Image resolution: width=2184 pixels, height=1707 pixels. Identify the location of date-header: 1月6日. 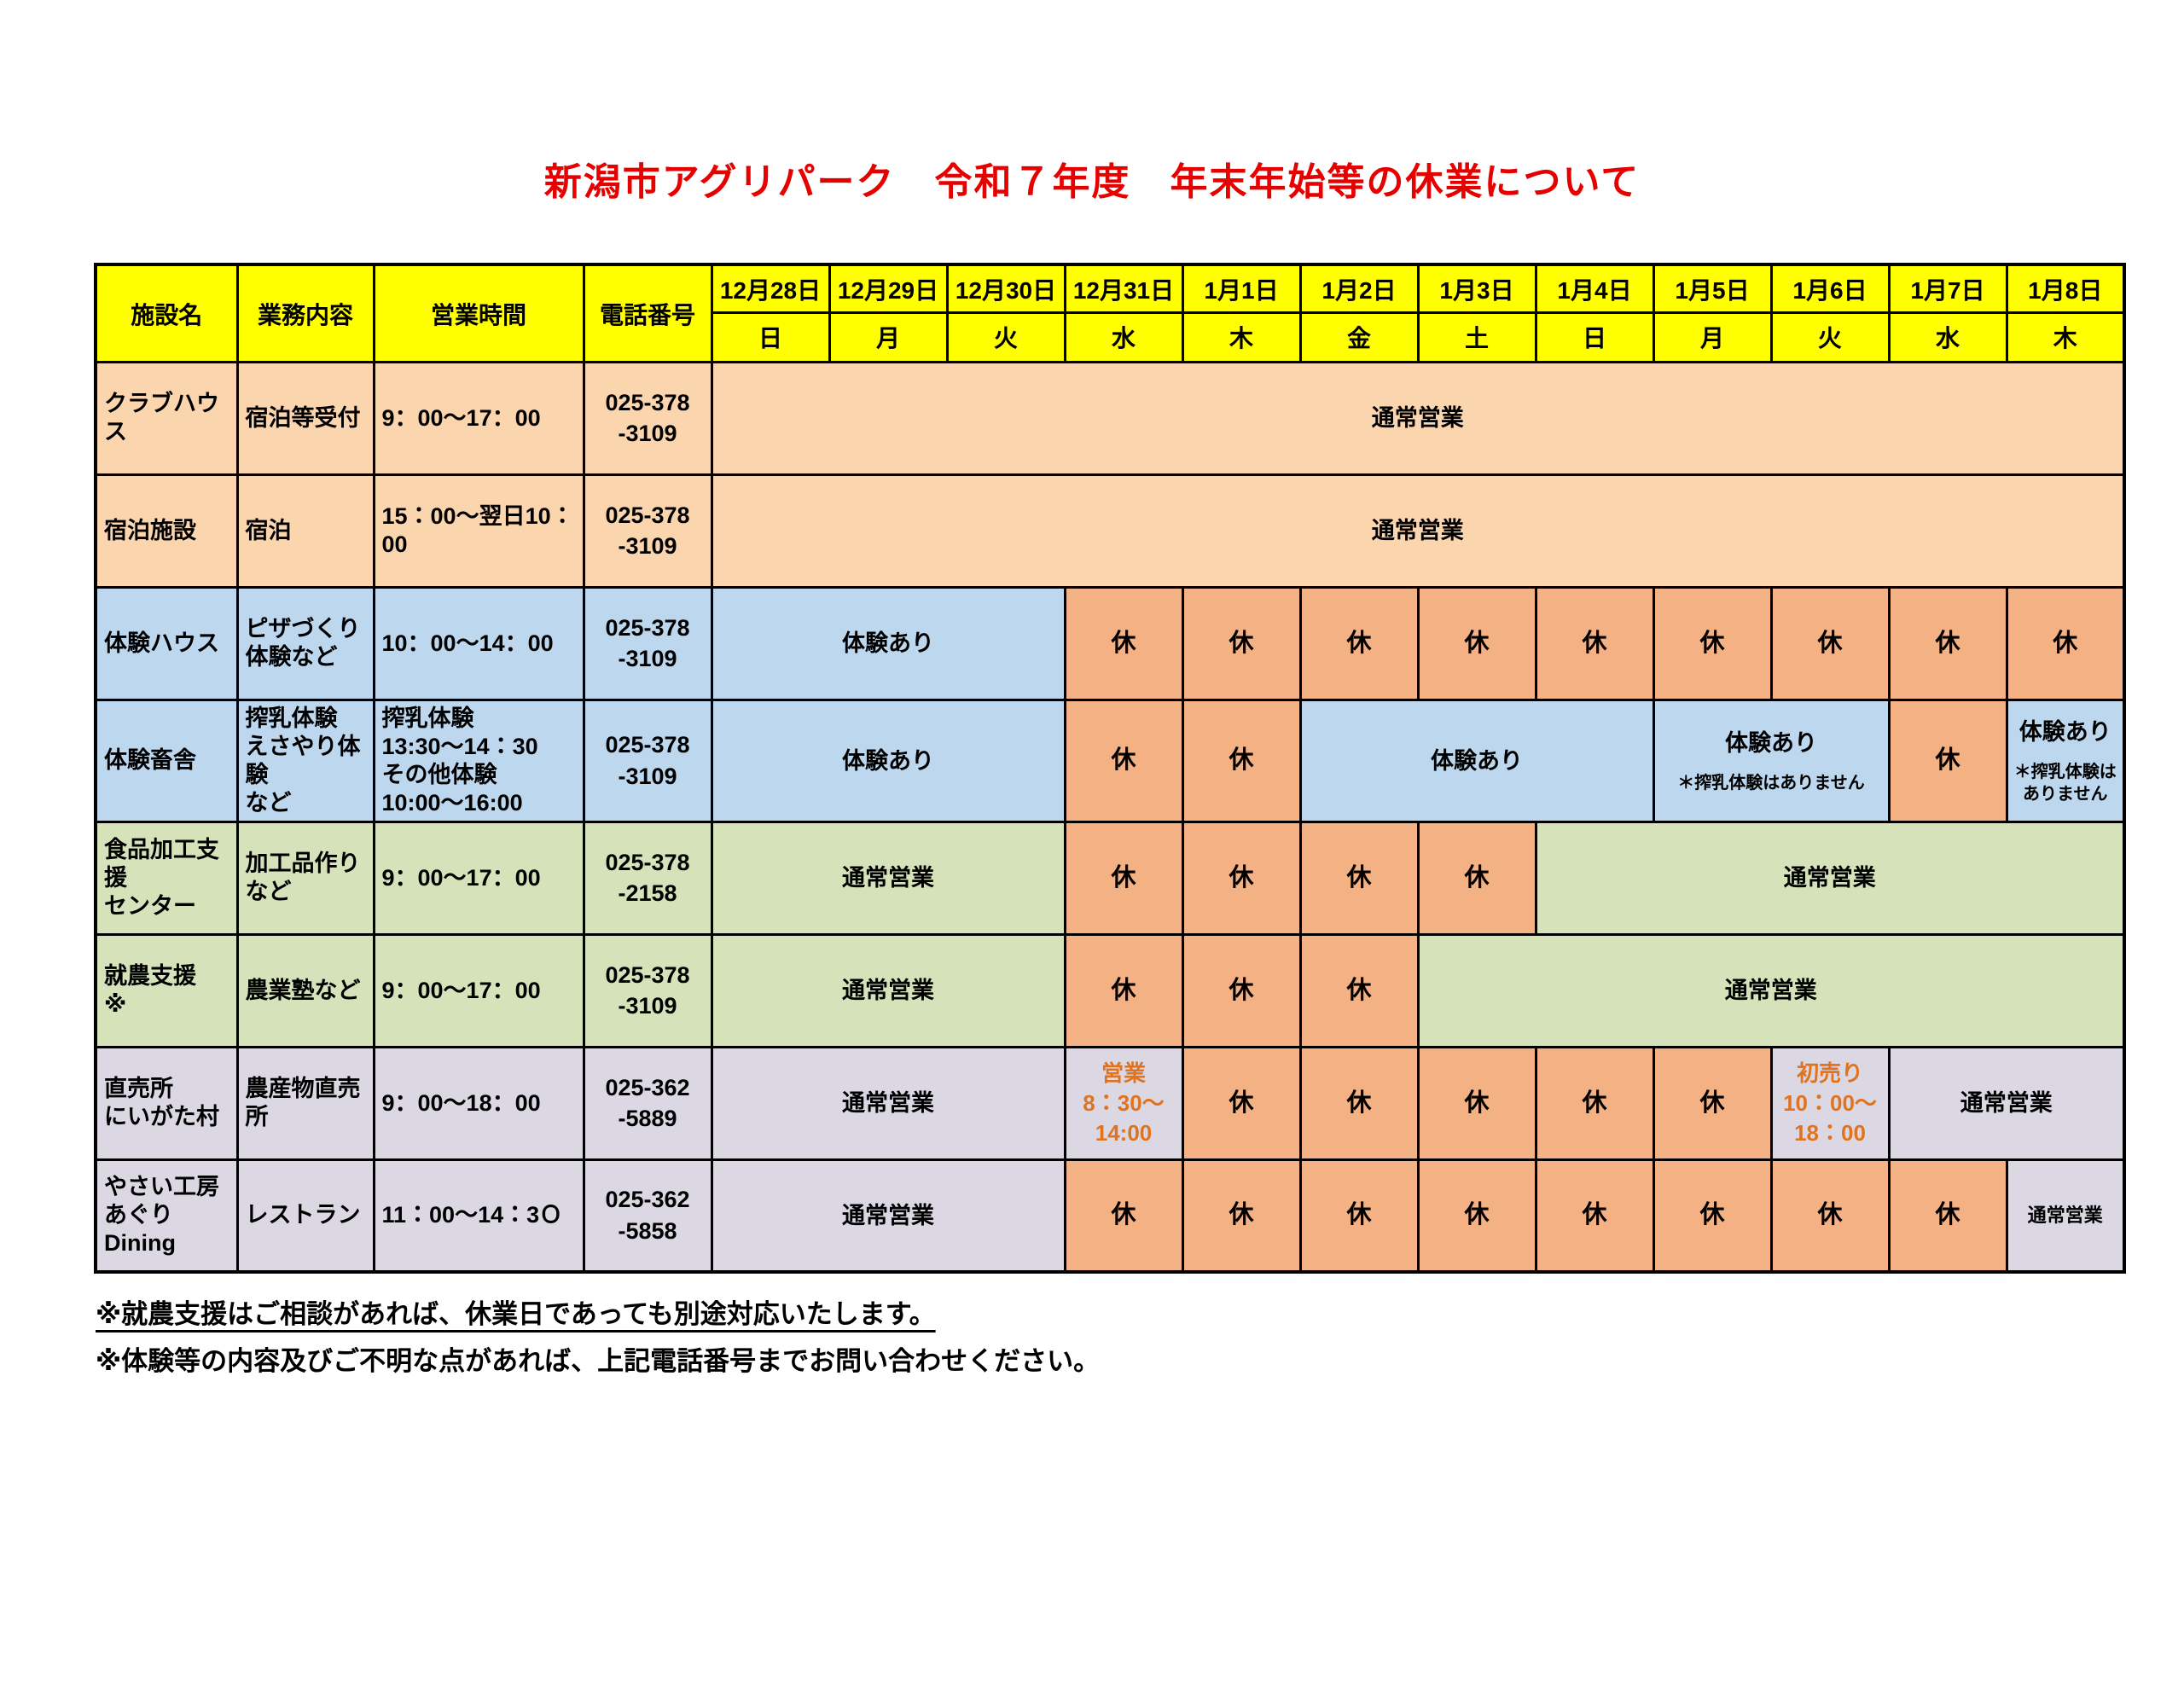
(1830, 289).